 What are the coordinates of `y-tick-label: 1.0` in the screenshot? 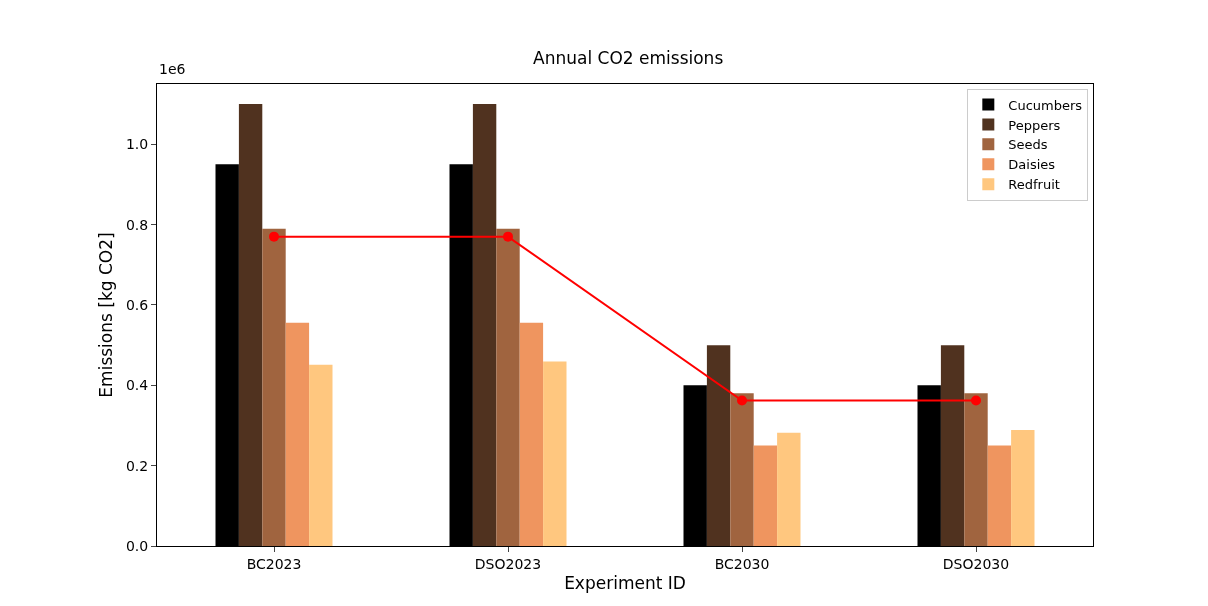 It's located at (137, 144).